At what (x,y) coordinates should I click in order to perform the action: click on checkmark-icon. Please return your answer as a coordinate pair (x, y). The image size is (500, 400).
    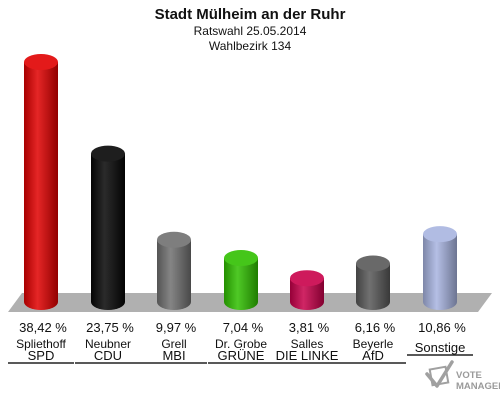
    Looking at the image, I should click on (439, 374).